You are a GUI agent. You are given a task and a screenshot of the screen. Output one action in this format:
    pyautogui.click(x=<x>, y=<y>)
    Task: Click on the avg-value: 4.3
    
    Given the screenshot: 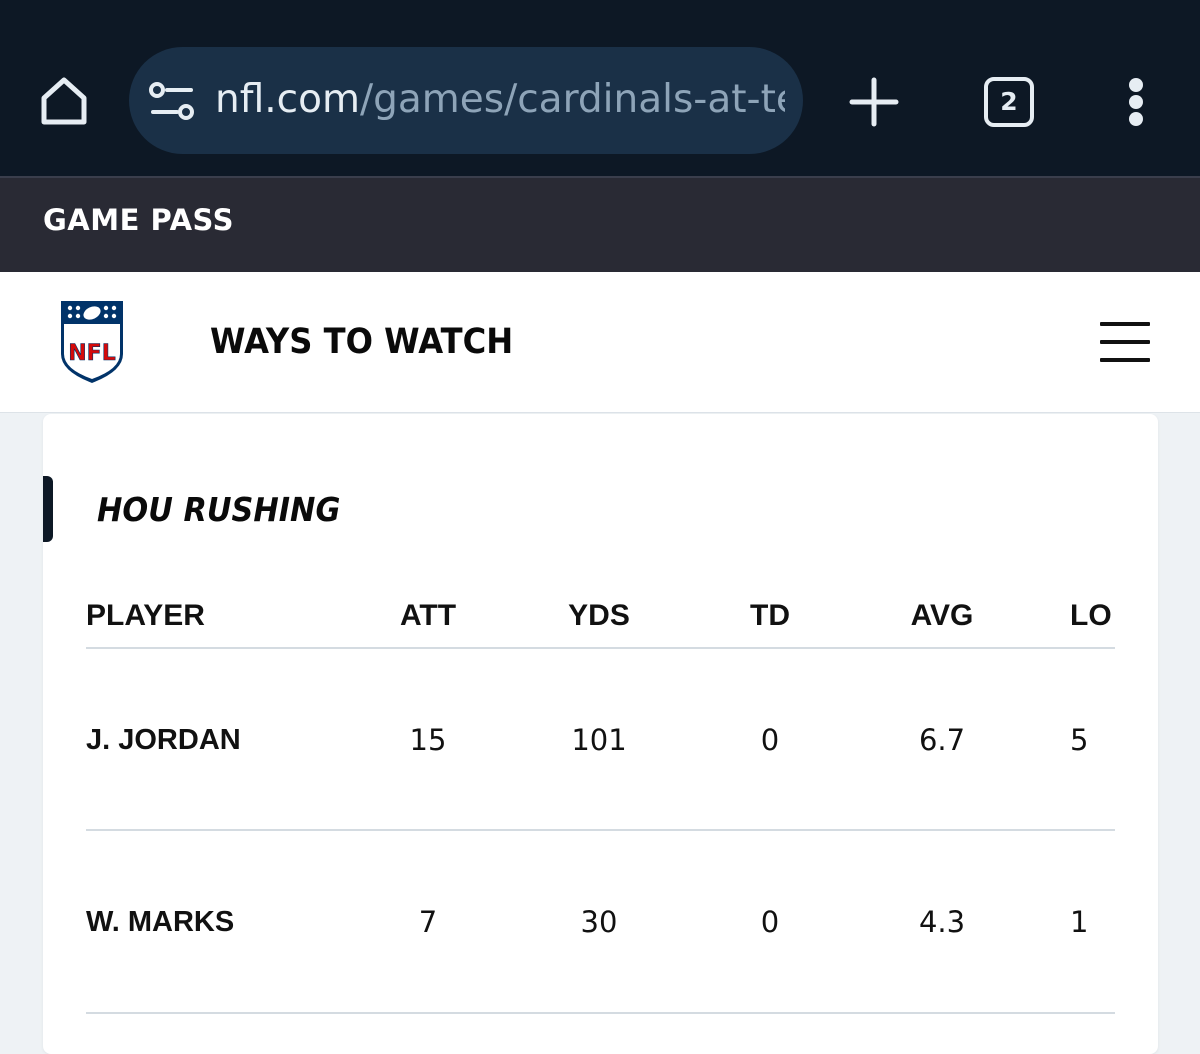 What is the action you would take?
    pyautogui.click(x=942, y=922)
    